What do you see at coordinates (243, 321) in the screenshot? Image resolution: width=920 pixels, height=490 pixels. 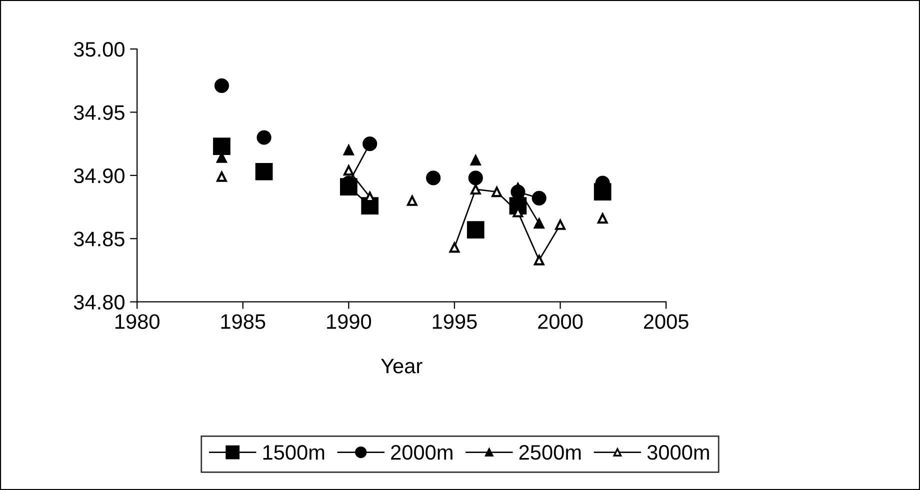 I see `x-tick-label: 1985` at bounding box center [243, 321].